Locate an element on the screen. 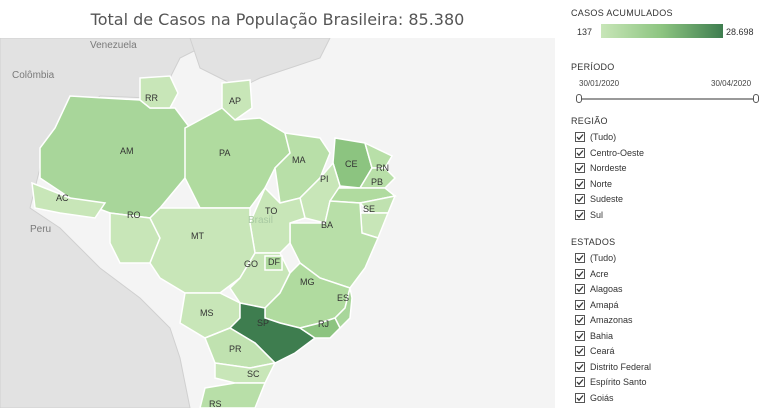 This screenshot has width=768, height=408. state-label-rn: RN is located at coordinates (382, 168).